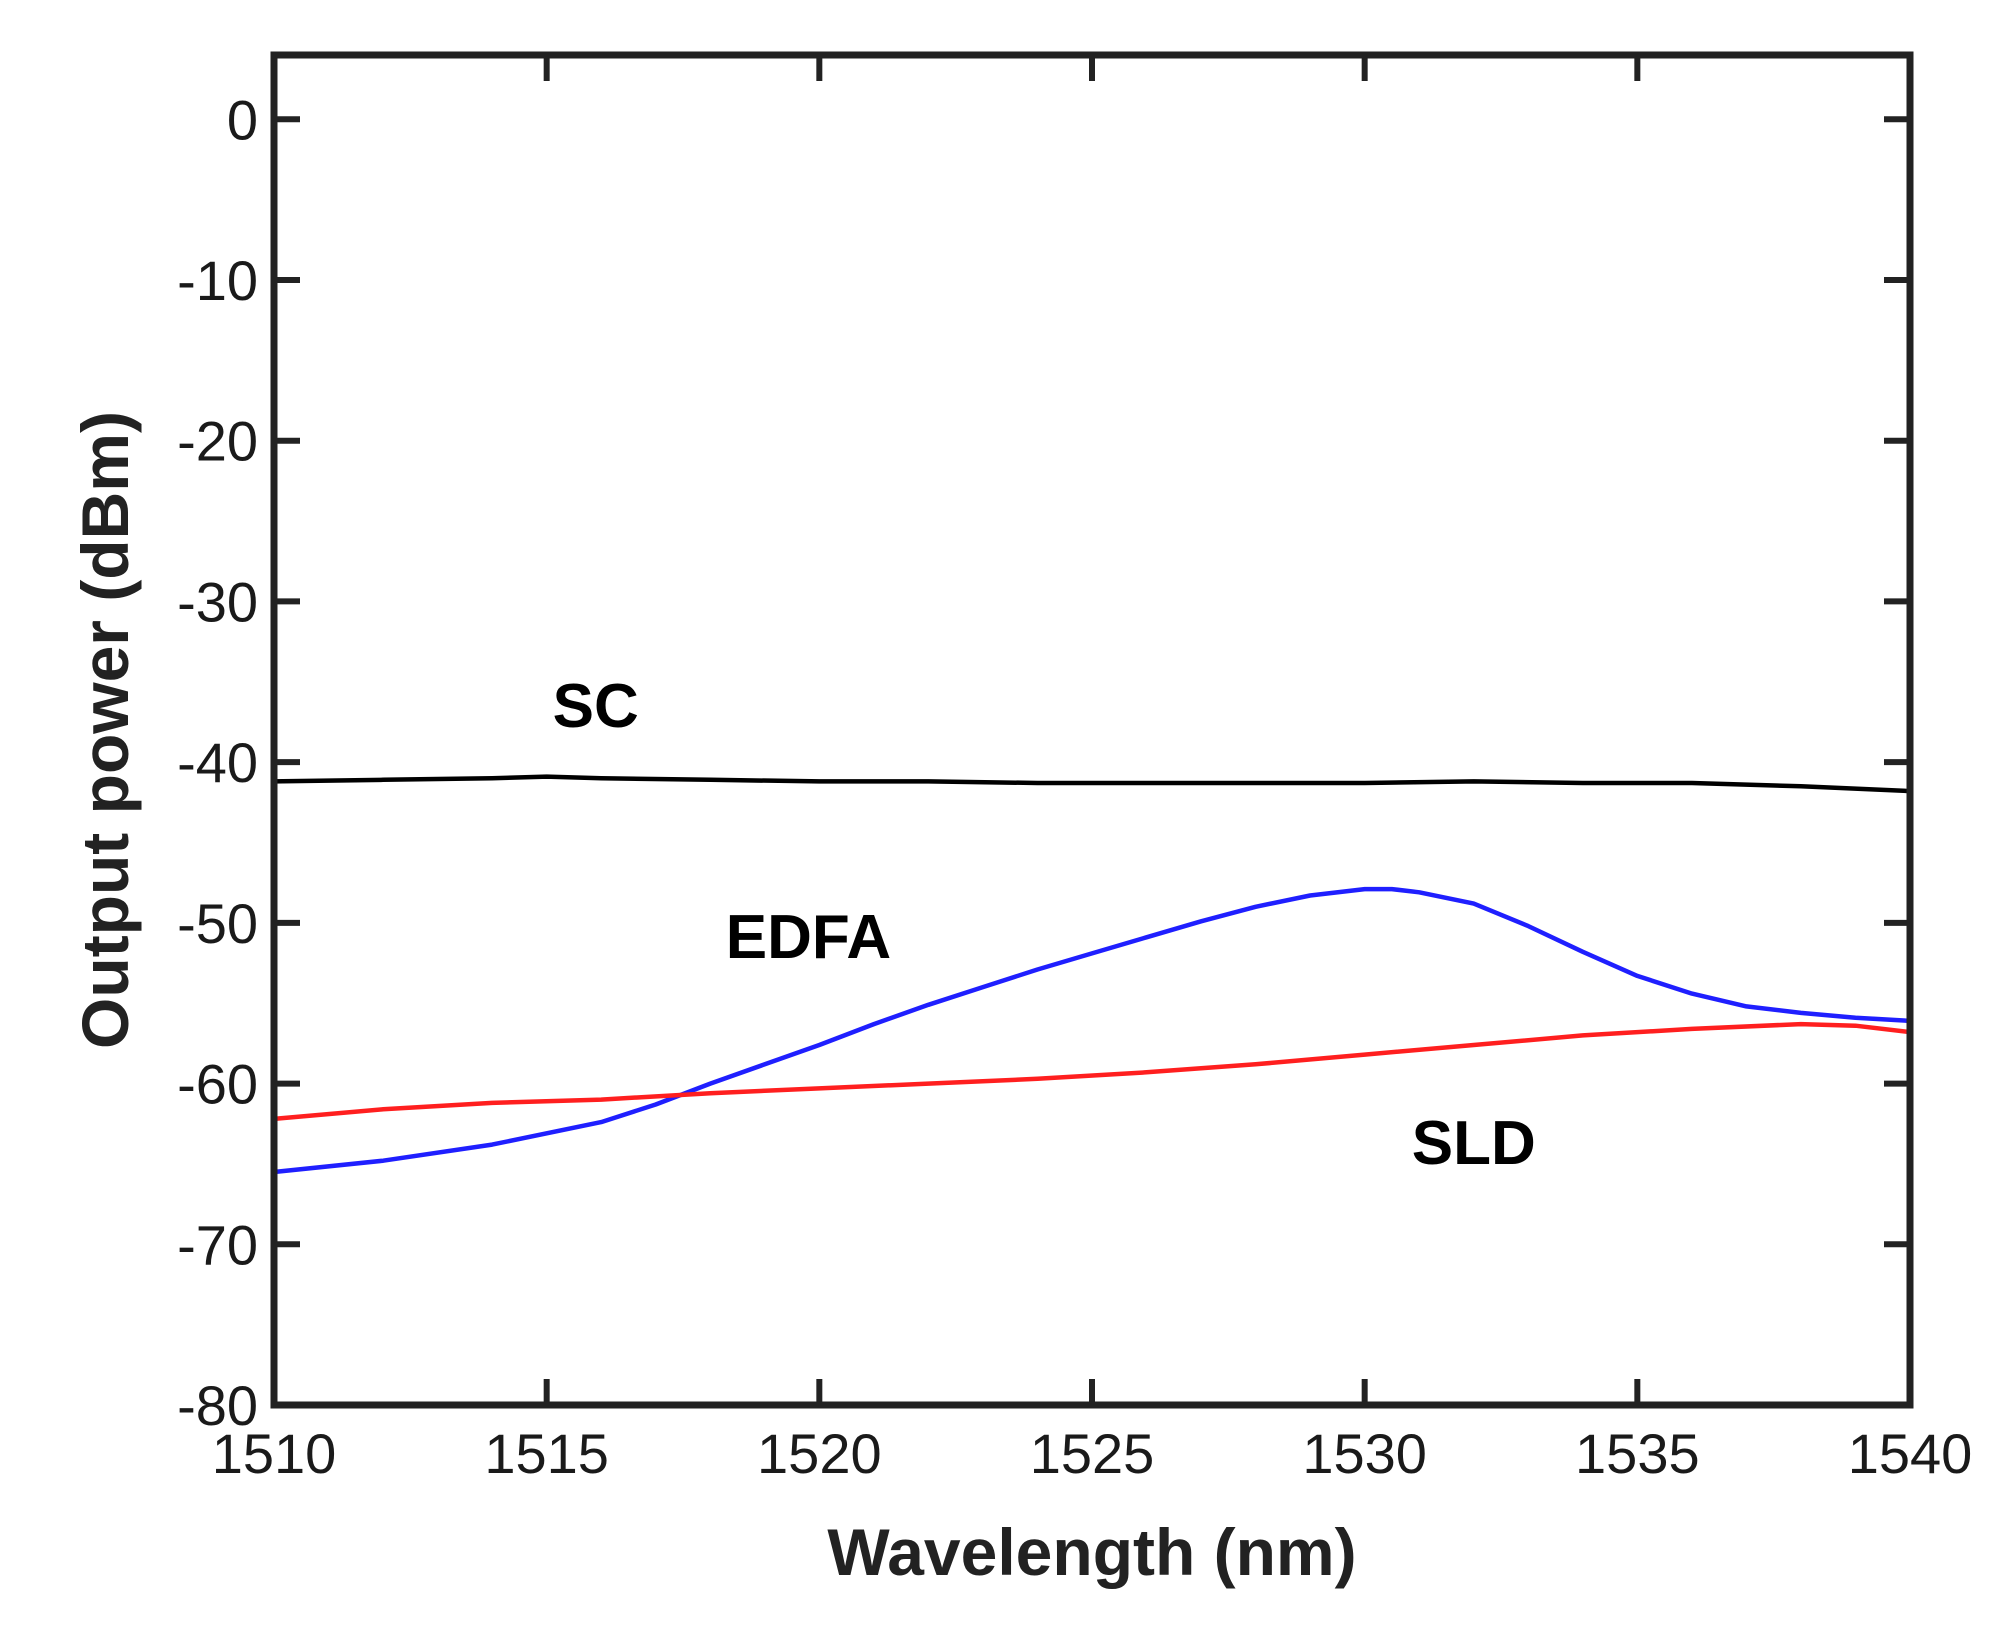 This screenshot has height=1627, width=2013. What do you see at coordinates (1364, 1453) in the screenshot?
I see `x-tick-label-1530: 1530` at bounding box center [1364, 1453].